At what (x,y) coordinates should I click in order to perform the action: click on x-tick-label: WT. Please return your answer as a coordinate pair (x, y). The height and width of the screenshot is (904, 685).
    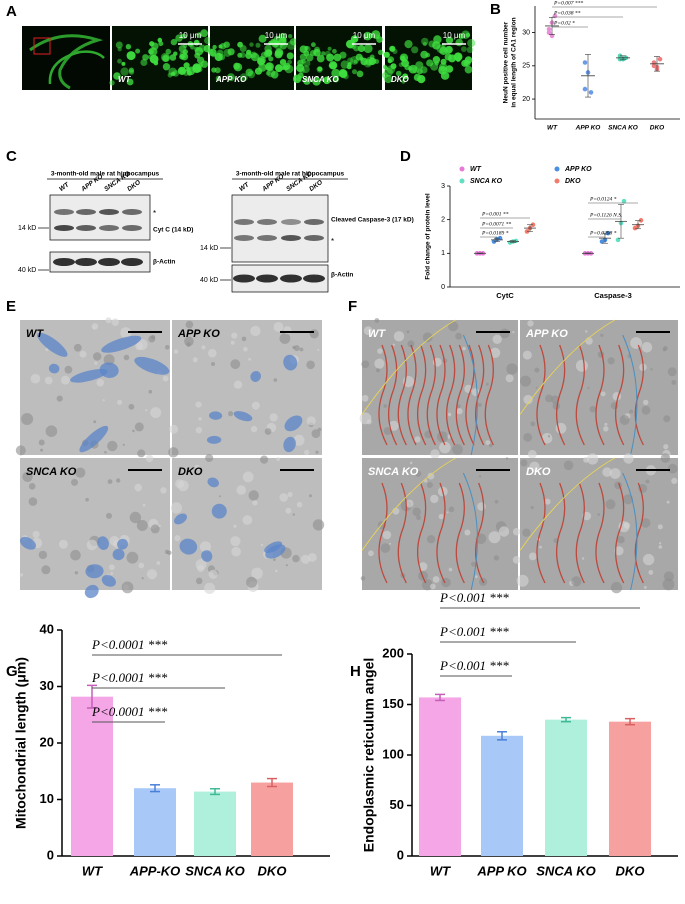
    Looking at the image, I should click on (552, 128).